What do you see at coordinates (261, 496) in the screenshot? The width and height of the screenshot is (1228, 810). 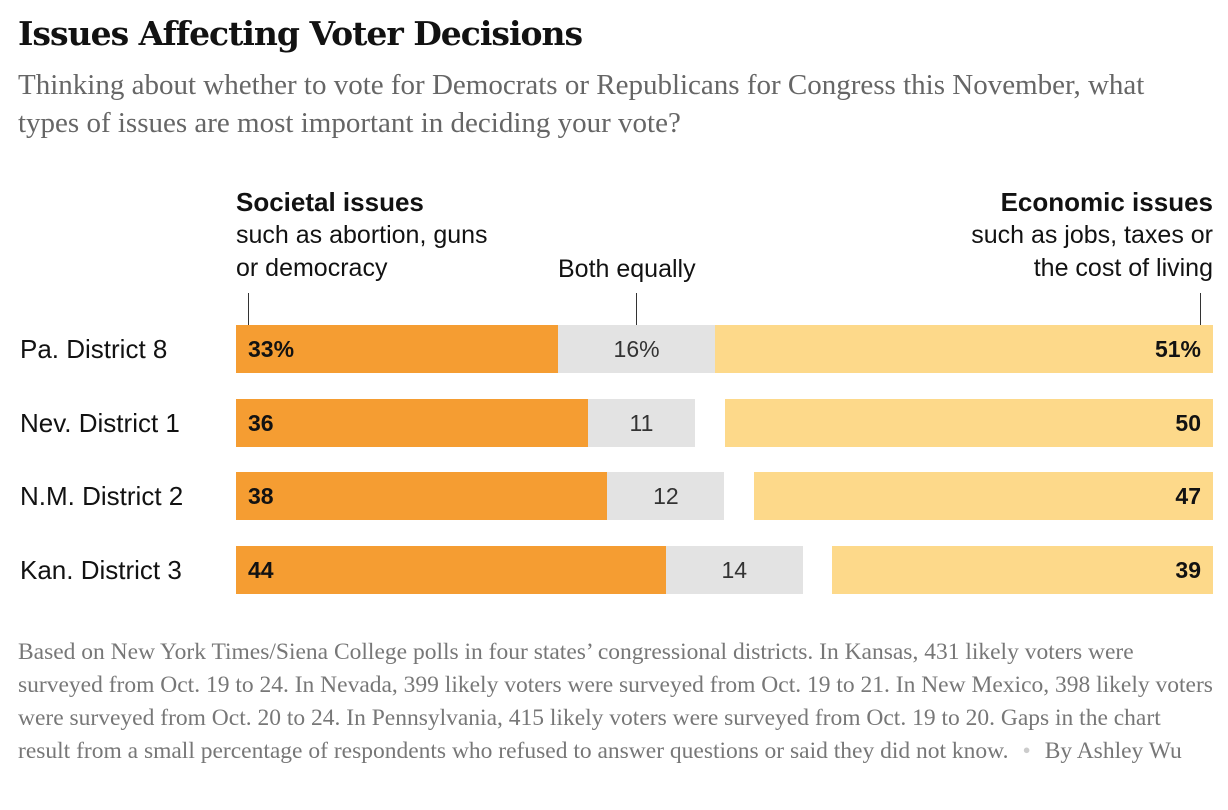 I see `data-label: 38` at bounding box center [261, 496].